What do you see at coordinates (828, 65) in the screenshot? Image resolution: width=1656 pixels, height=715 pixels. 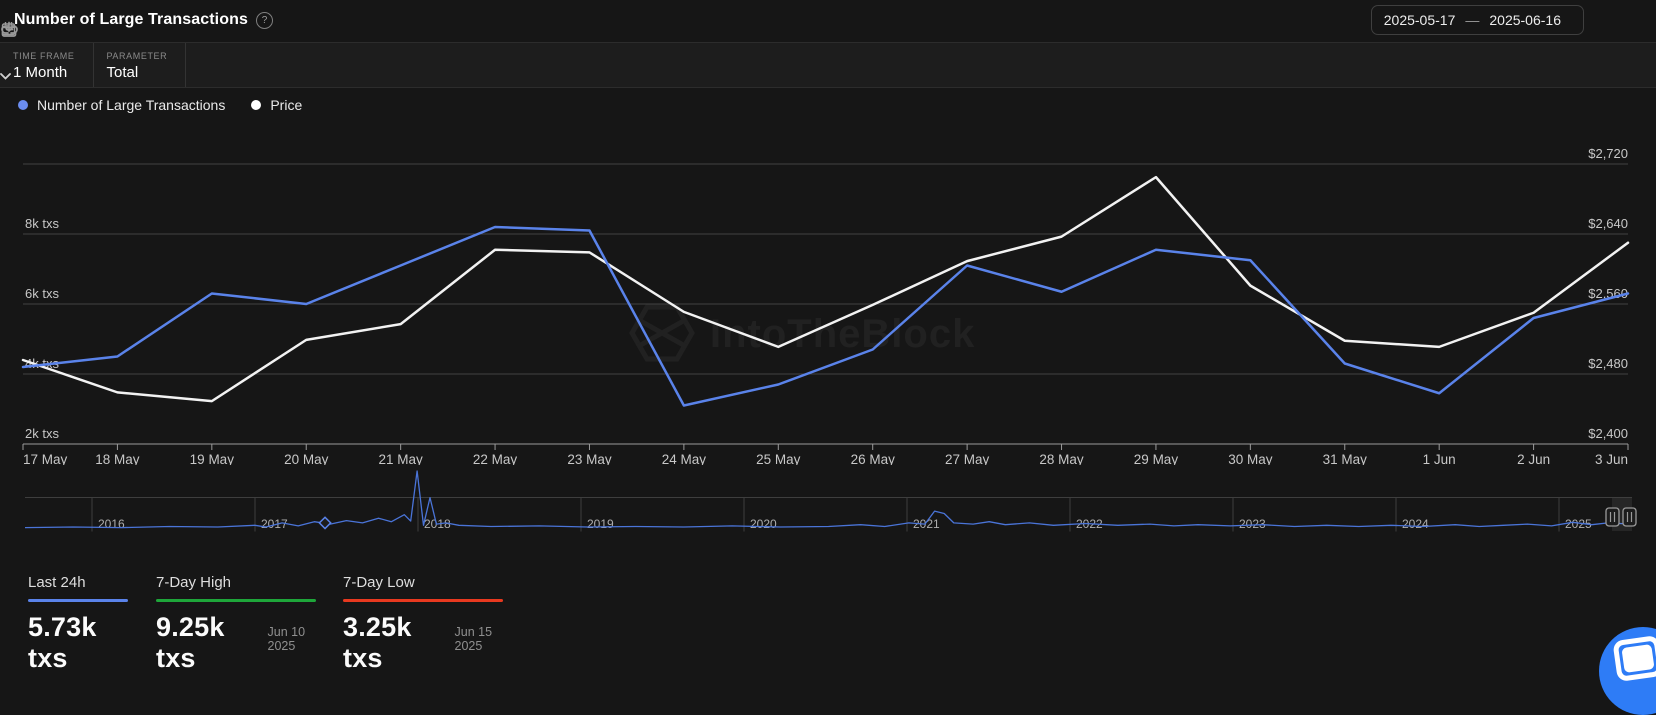 I see `controls-bar: TIME FRAME 1 Month PARAMETER Total` at bounding box center [828, 65].